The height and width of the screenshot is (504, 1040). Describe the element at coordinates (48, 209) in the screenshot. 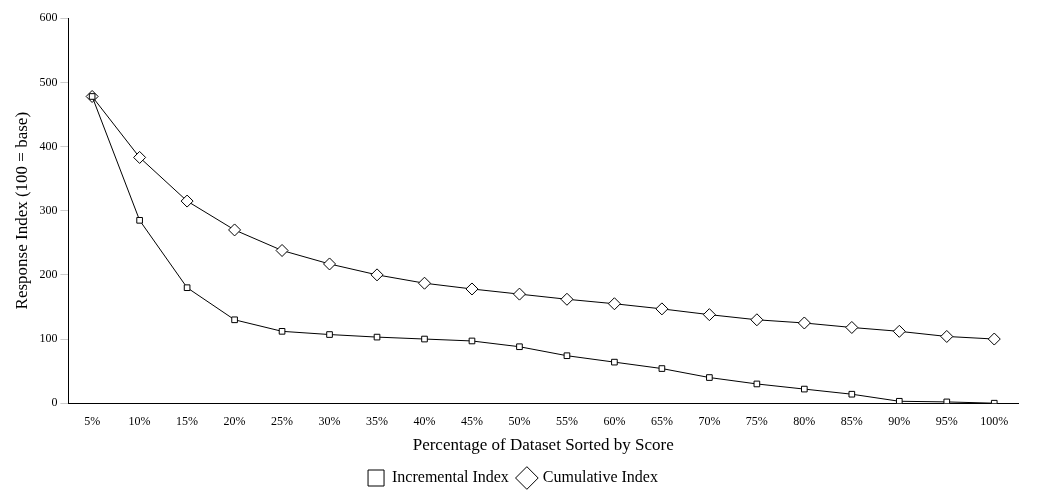

I see `y-tick-label: 300` at that location.